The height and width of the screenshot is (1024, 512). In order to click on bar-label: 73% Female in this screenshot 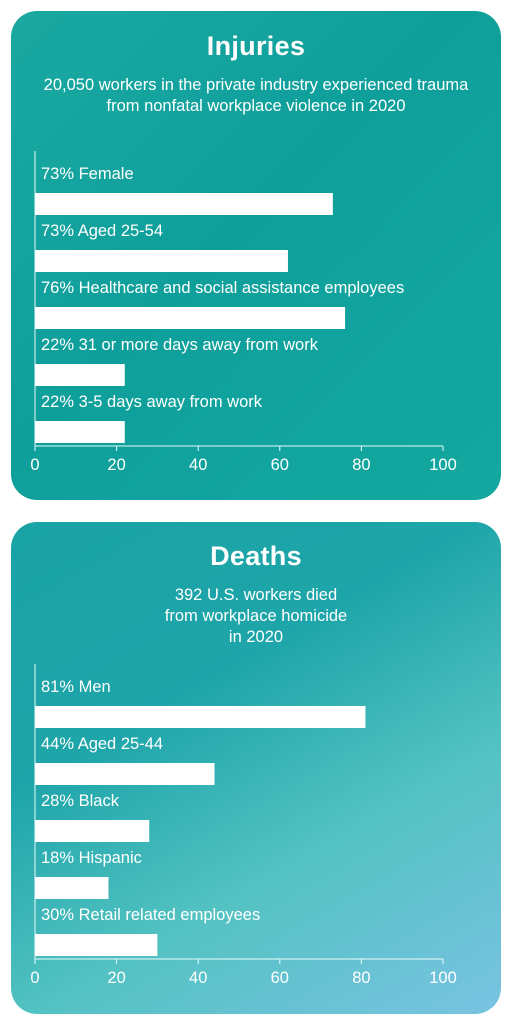, I will do `click(87, 174)`.